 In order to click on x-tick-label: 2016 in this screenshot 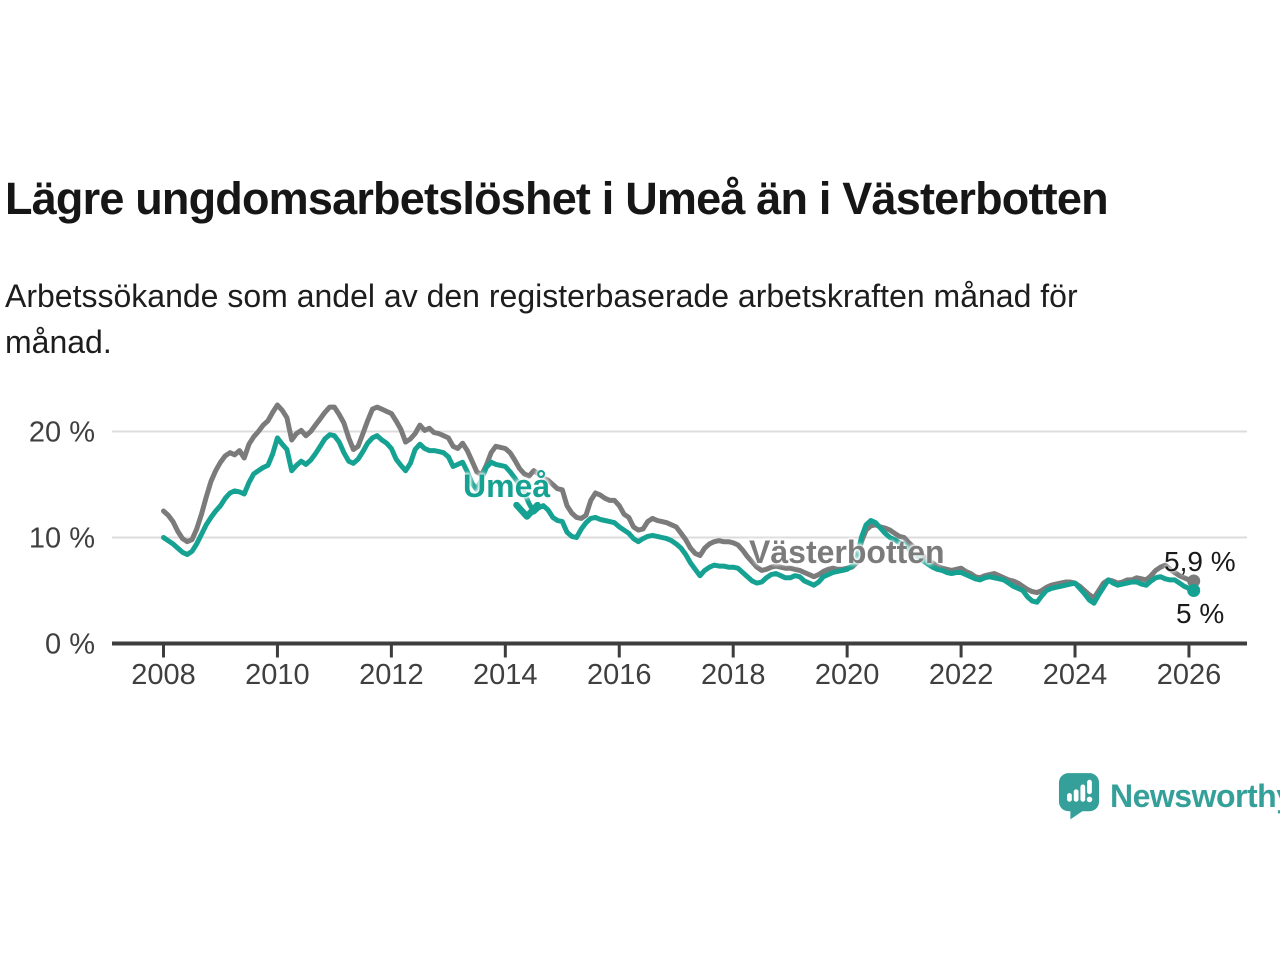, I will do `click(619, 675)`.